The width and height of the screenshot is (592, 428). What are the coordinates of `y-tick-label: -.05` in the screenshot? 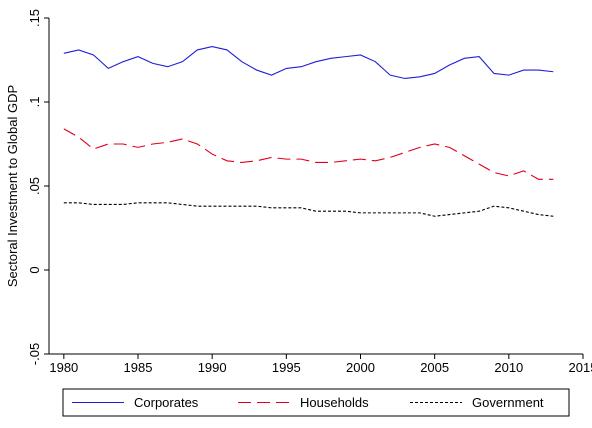 It's located at (34, 354).